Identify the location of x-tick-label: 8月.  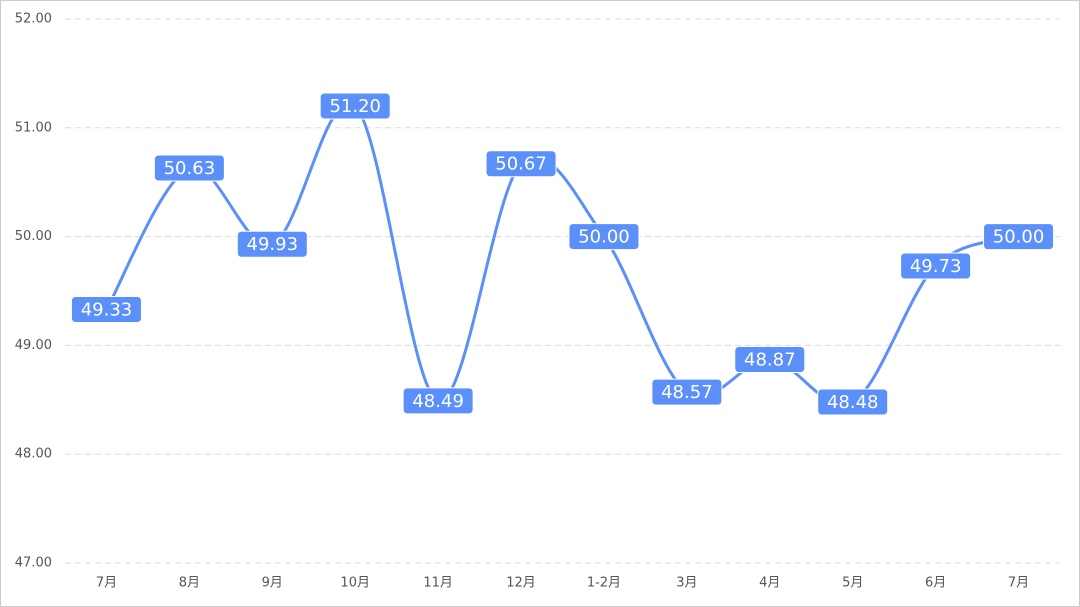
(189, 583).